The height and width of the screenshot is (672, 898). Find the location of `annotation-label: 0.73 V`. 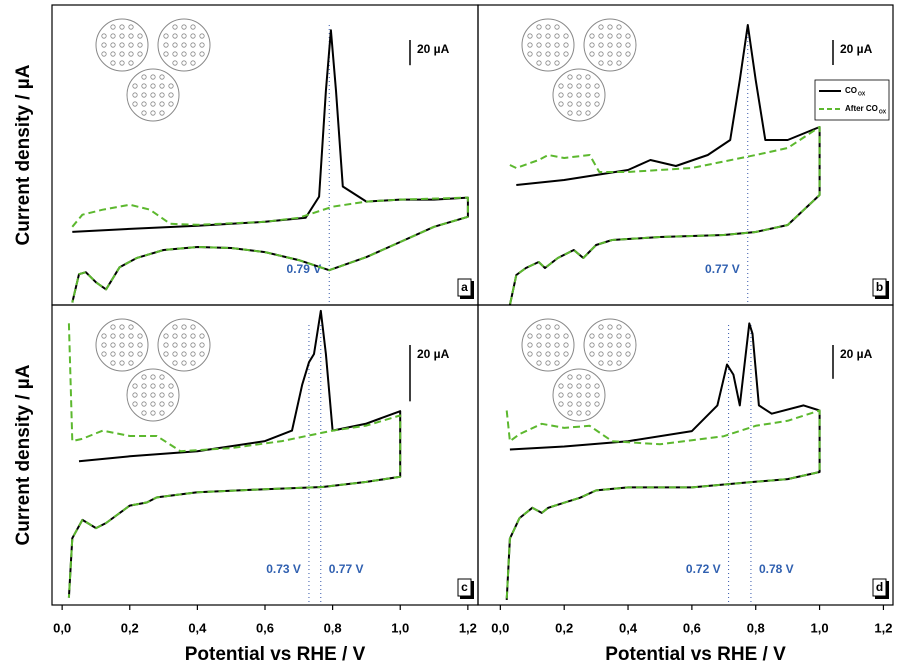

annotation-label: 0.73 V is located at coordinates (283, 569).